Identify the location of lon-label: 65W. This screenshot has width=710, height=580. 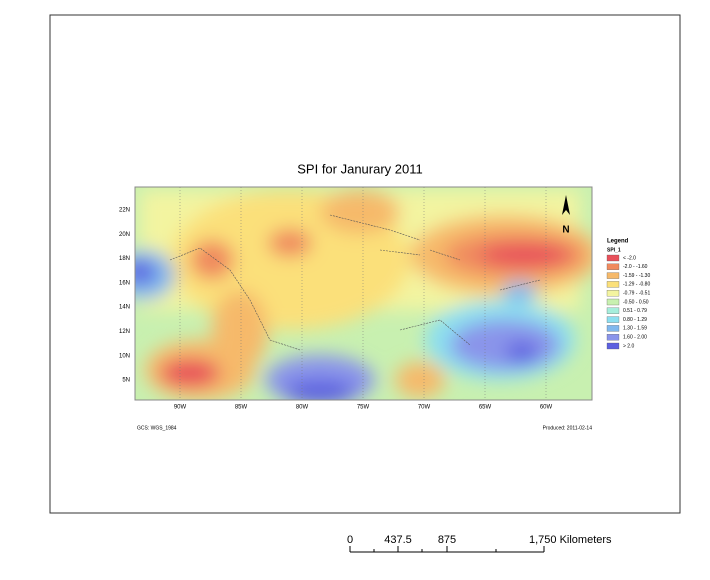
(485, 408).